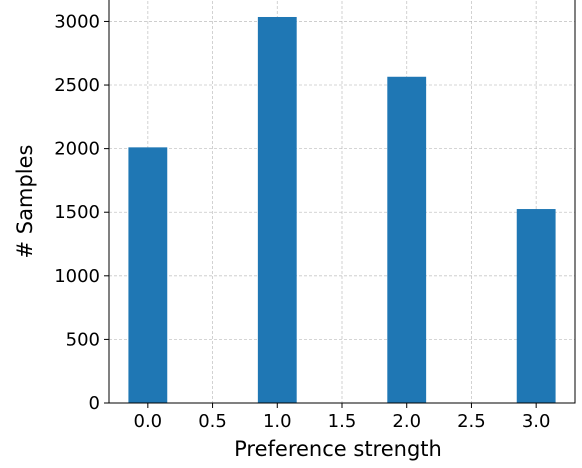  What do you see at coordinates (536, 421) in the screenshot?
I see `x-tick-label: 3.0` at bounding box center [536, 421].